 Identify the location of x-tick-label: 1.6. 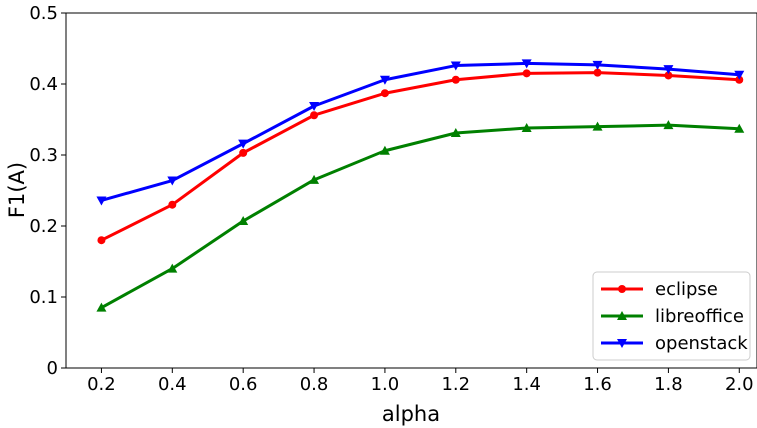
(597, 384).